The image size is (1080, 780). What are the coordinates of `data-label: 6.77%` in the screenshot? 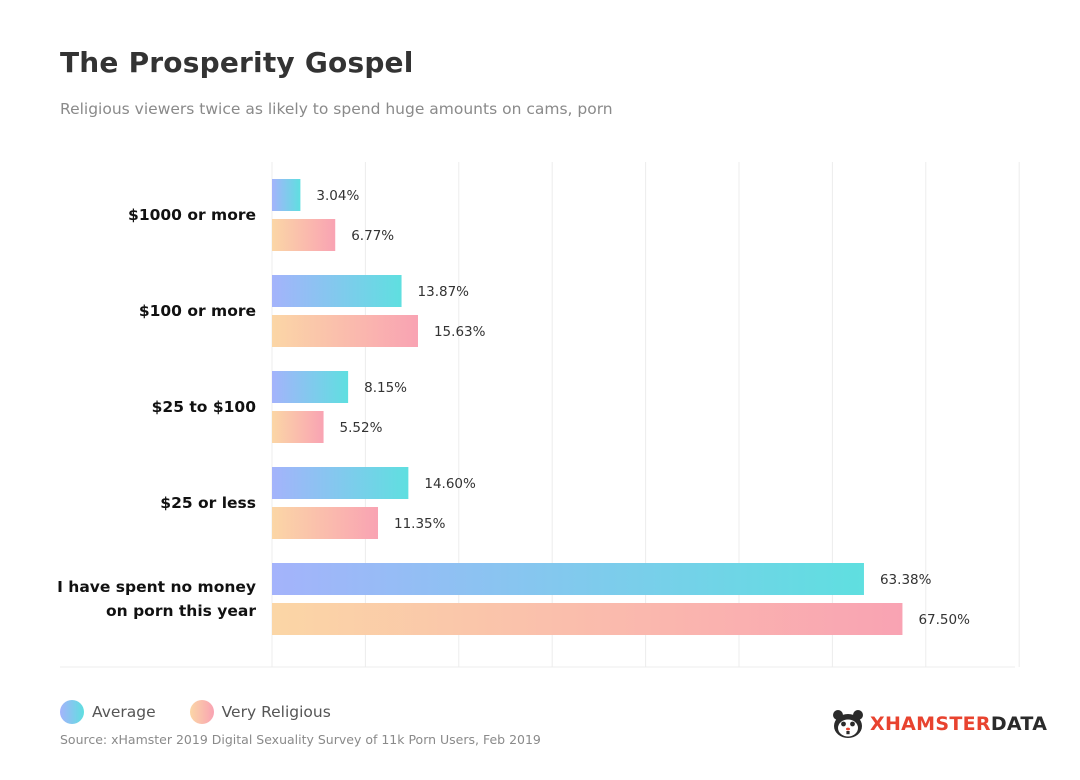 It's located at (372, 236).